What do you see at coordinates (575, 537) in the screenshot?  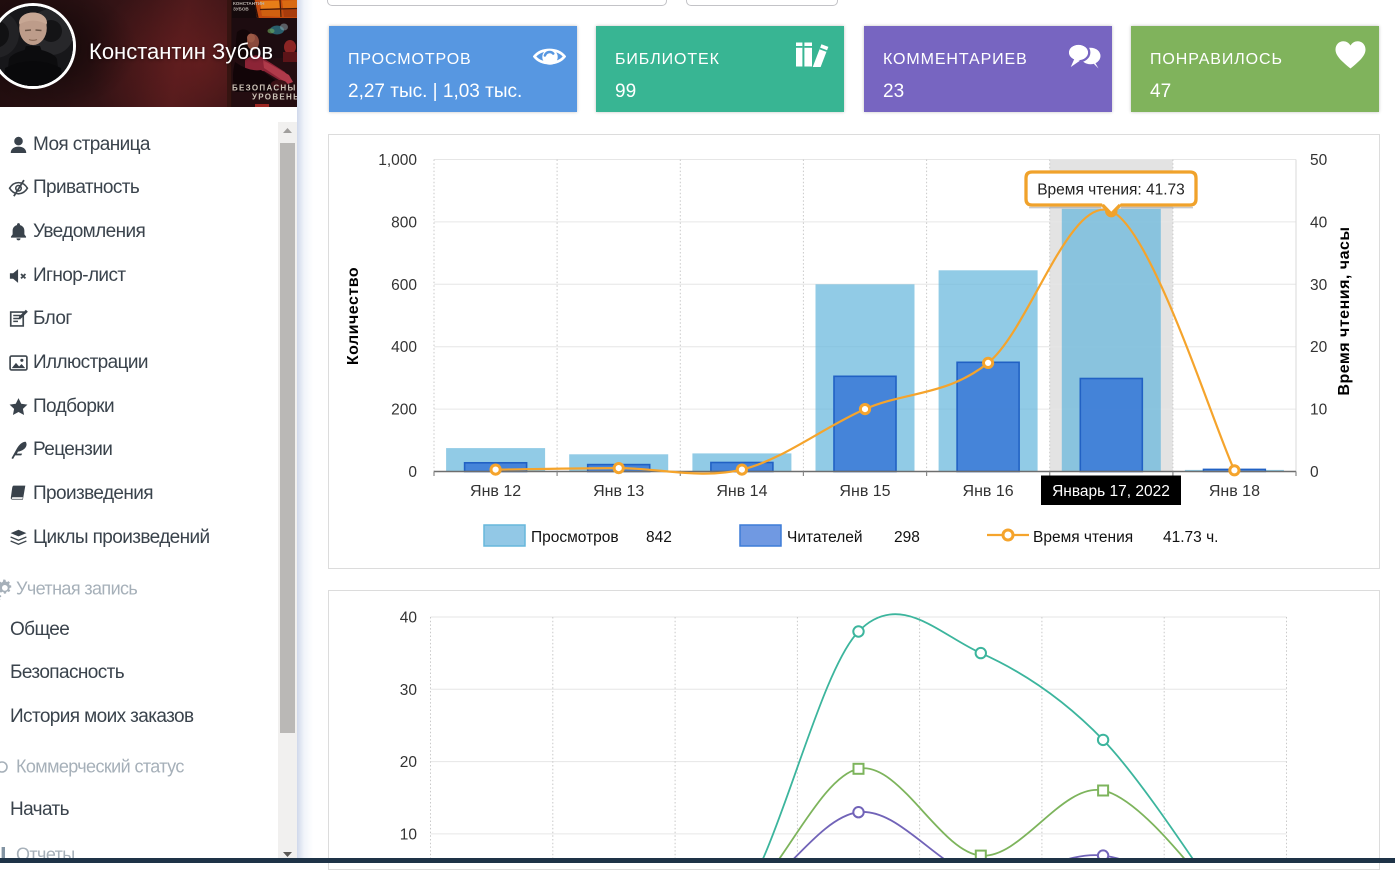 I see `svg-text: Просмотров` at bounding box center [575, 537].